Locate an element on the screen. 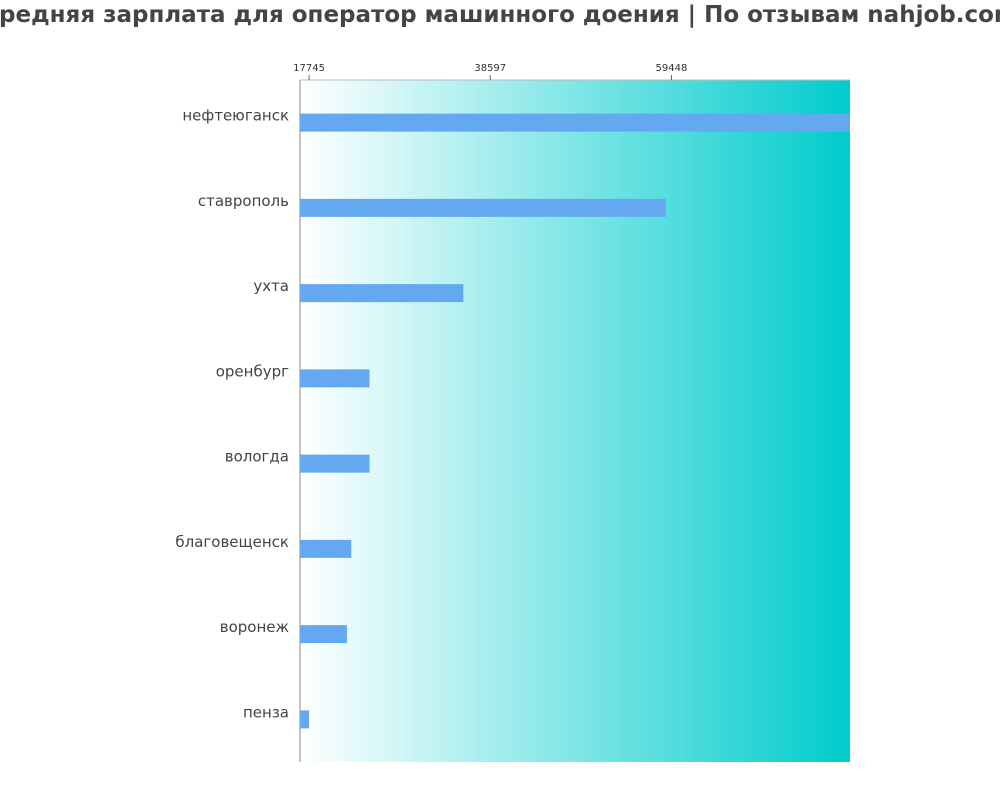 This screenshot has height=800, width=1000. category-label: благовещенск is located at coordinates (232, 542).